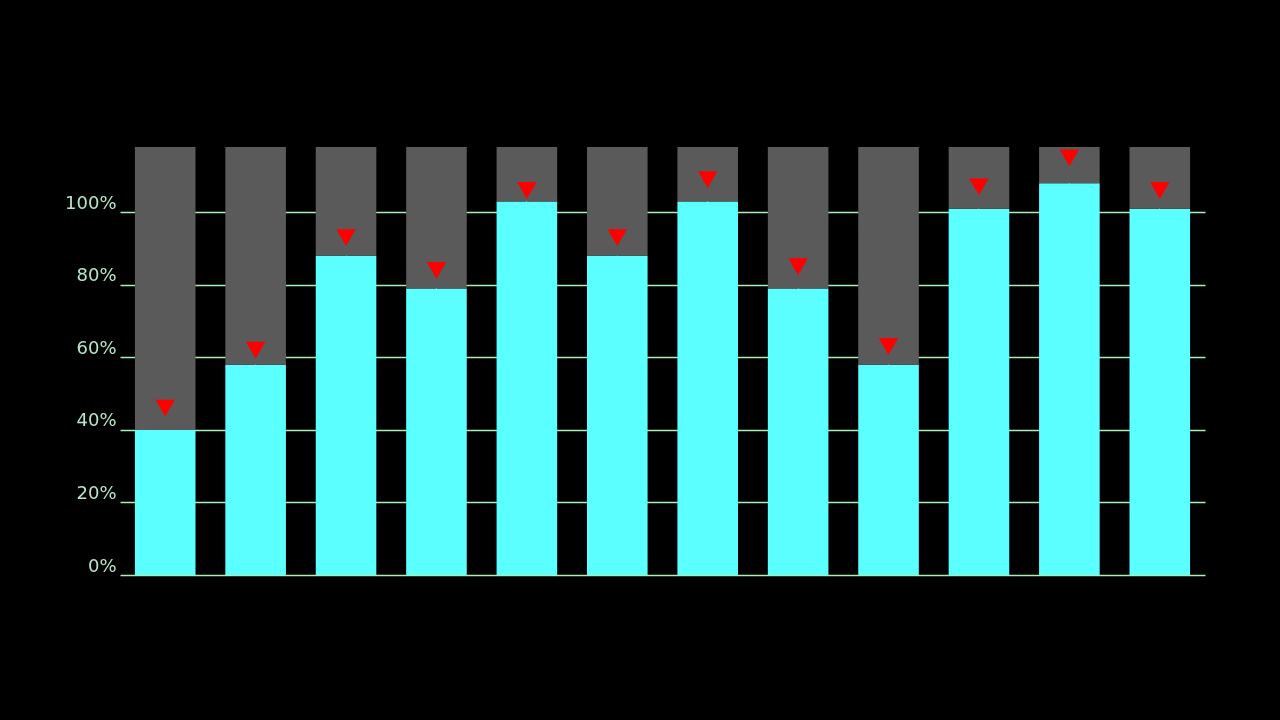 The image size is (1280, 720). Describe the element at coordinates (91, 202) in the screenshot. I see `y-tick-label: 100%` at that location.